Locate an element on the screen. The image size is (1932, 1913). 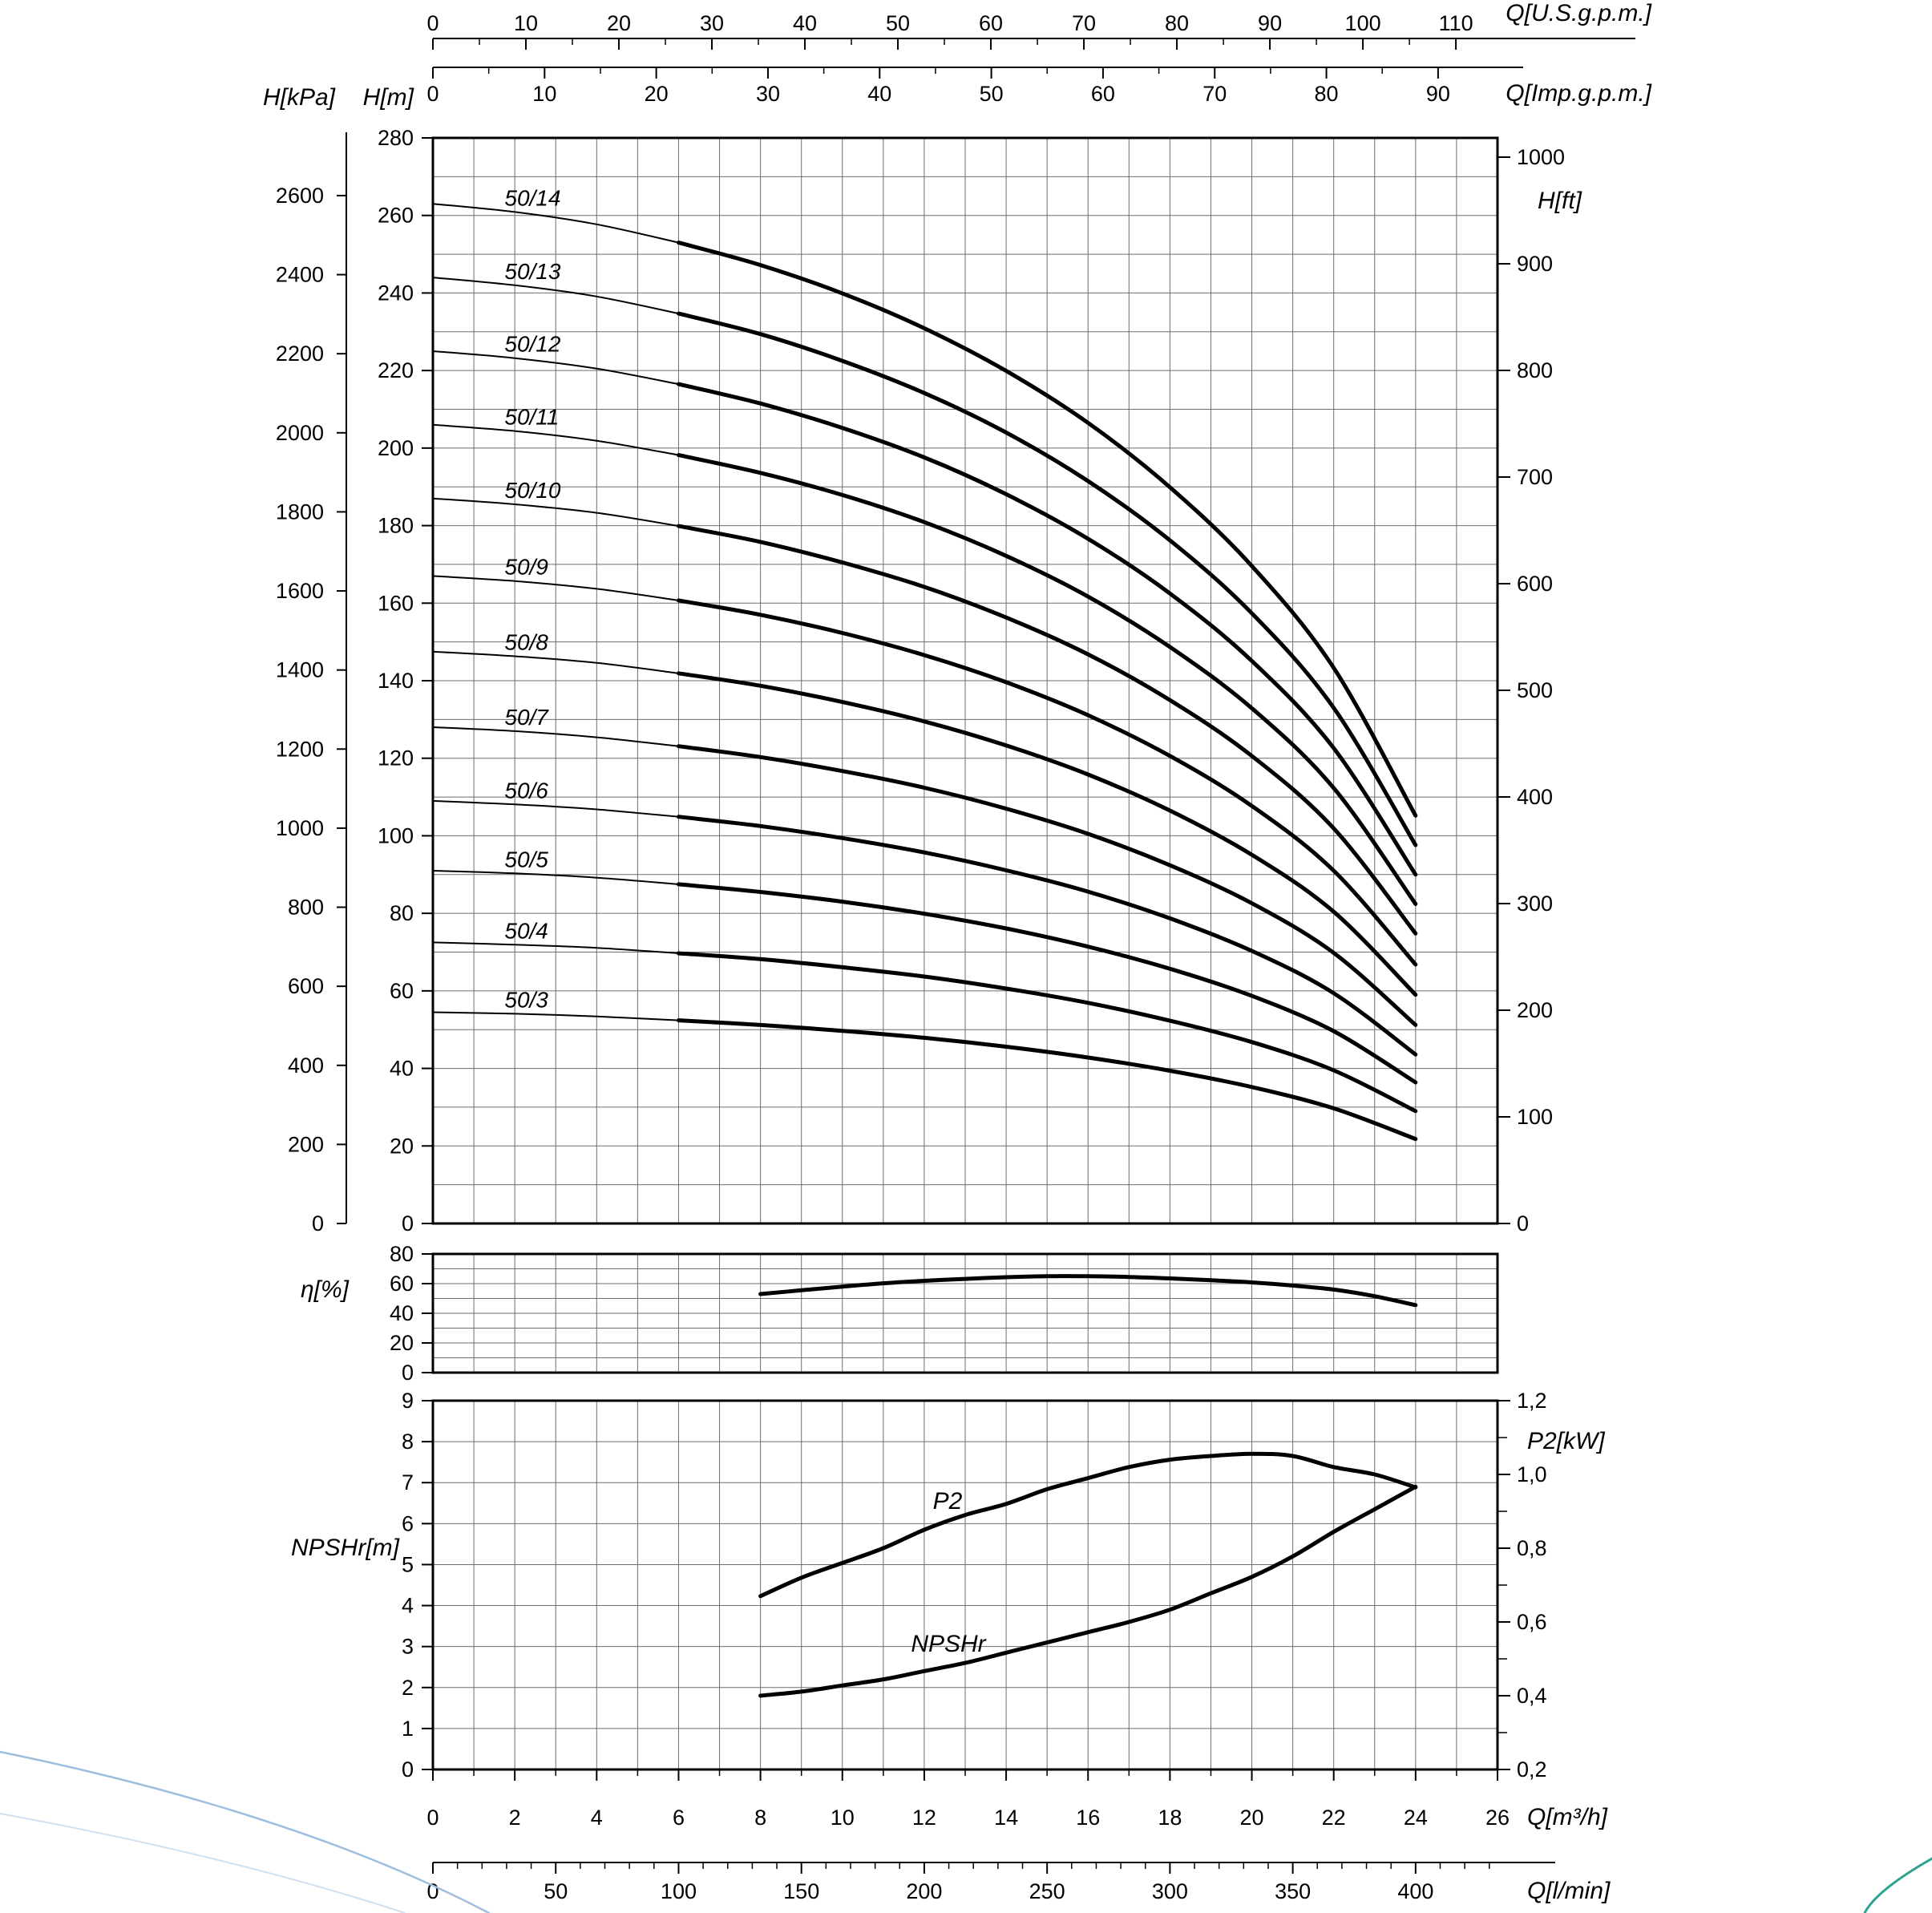
h-kpa-tick-label: 1600 is located at coordinates (300, 591).